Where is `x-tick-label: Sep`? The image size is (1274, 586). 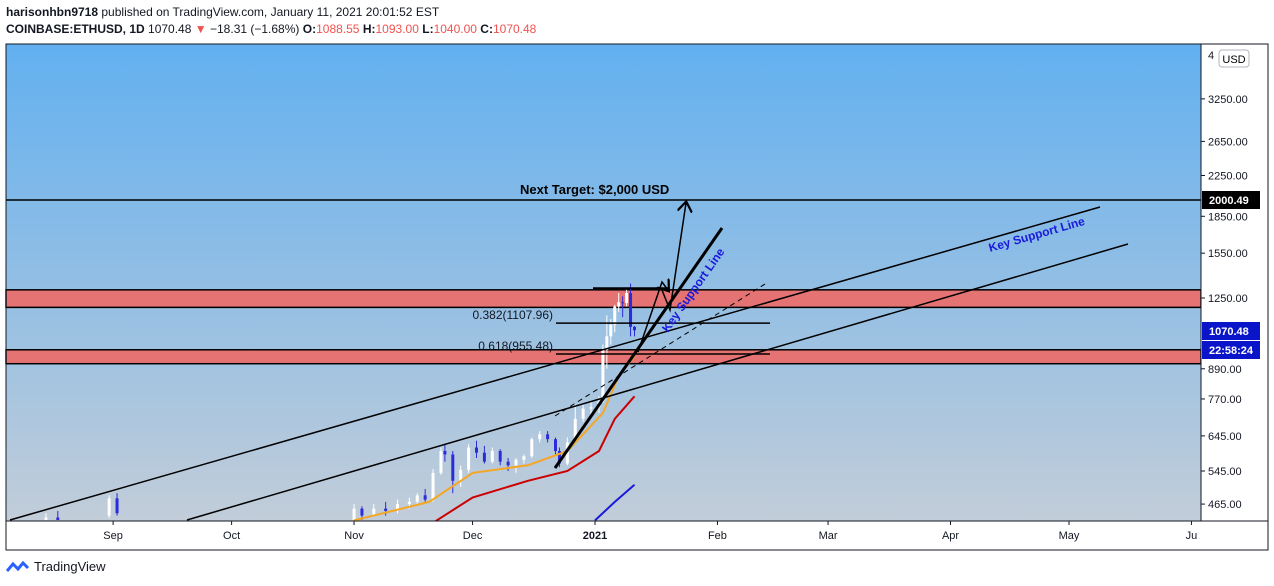 x-tick-label: Sep is located at coordinates (113, 536).